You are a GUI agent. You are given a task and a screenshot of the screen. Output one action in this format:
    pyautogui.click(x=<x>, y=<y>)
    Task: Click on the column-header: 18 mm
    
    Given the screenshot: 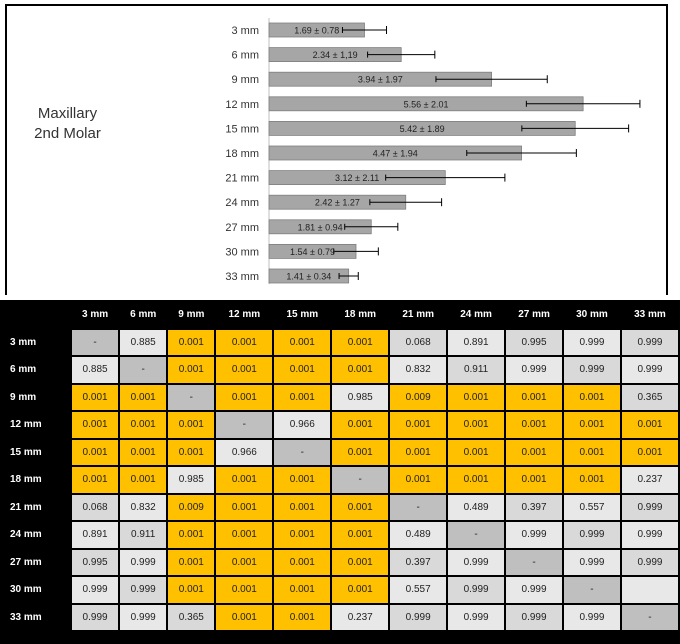 What is the action you would take?
    pyautogui.click(x=360, y=315)
    